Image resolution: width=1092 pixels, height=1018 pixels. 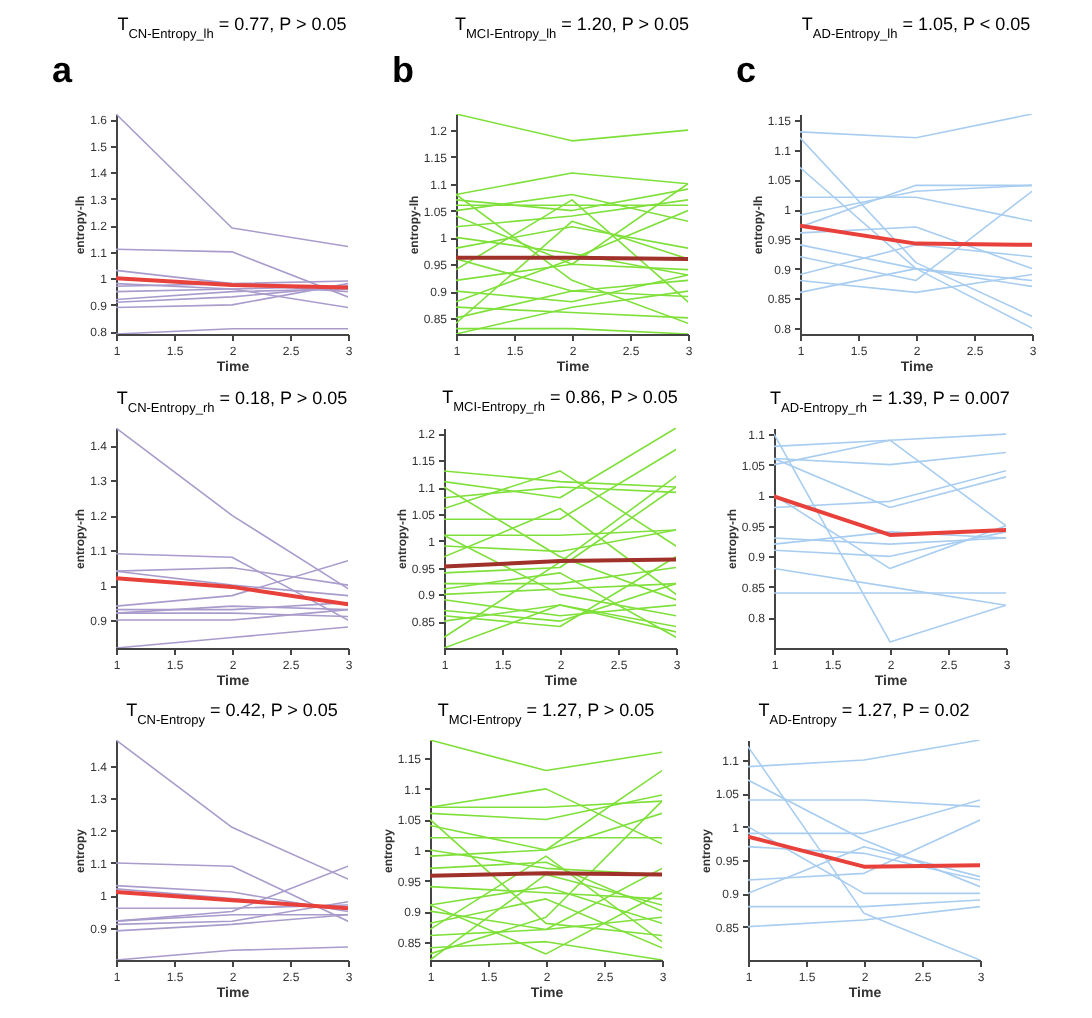 I want to click on chart-title: T$_{AD-Entropy_rh}$ = 1.39, P = 0.007, so click(x=890, y=401).